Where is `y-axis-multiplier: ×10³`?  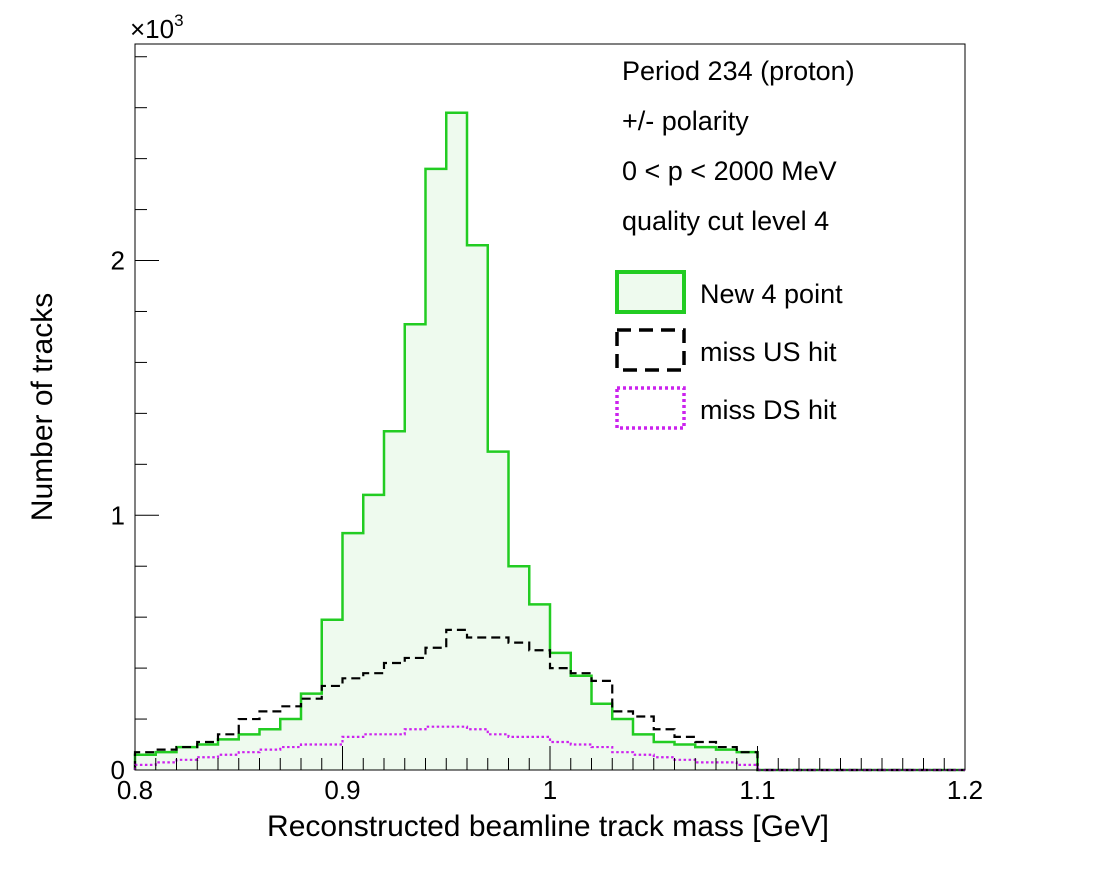
y-axis-multiplier: ×10³ is located at coordinates (157, 27).